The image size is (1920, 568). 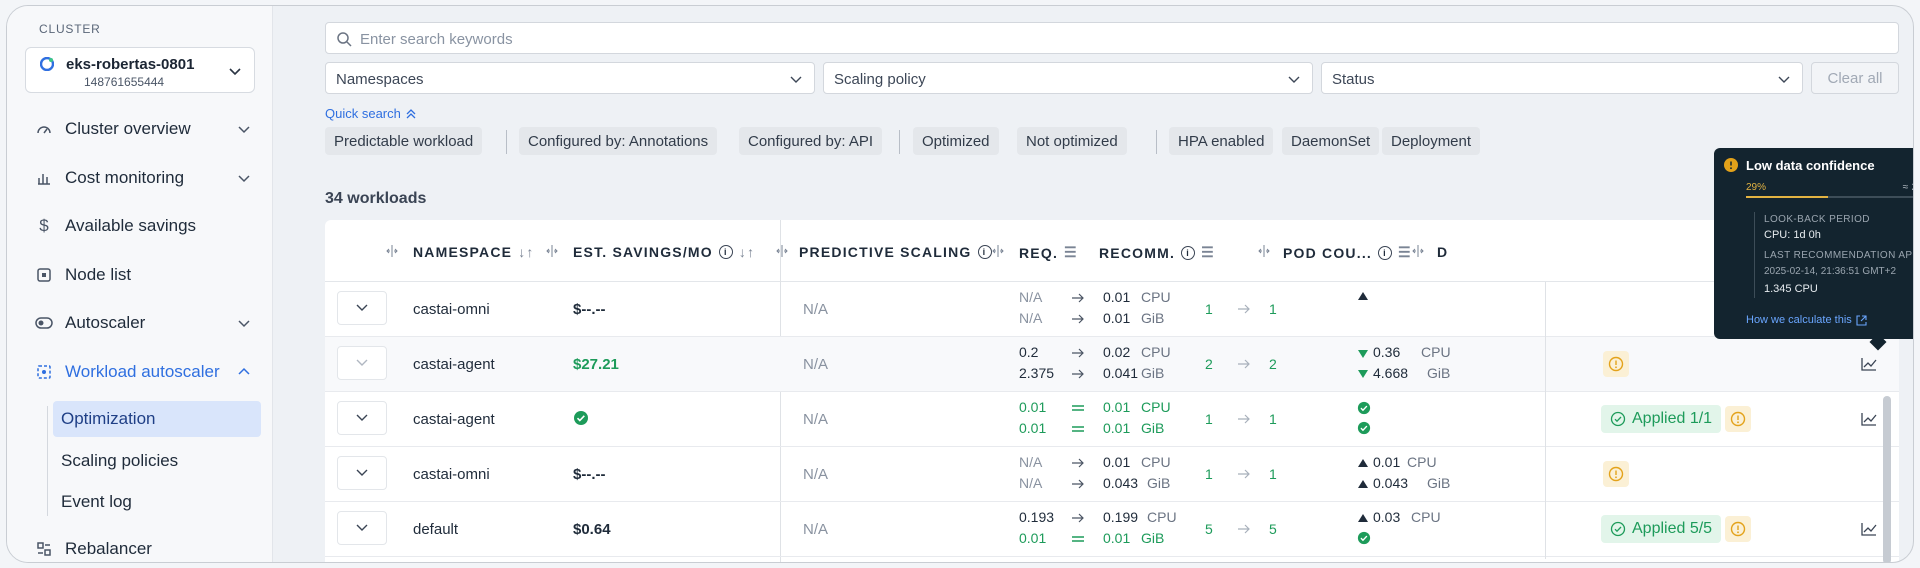 What do you see at coordinates (1039, 252) in the screenshot?
I see `col-label: REQ.` at bounding box center [1039, 252].